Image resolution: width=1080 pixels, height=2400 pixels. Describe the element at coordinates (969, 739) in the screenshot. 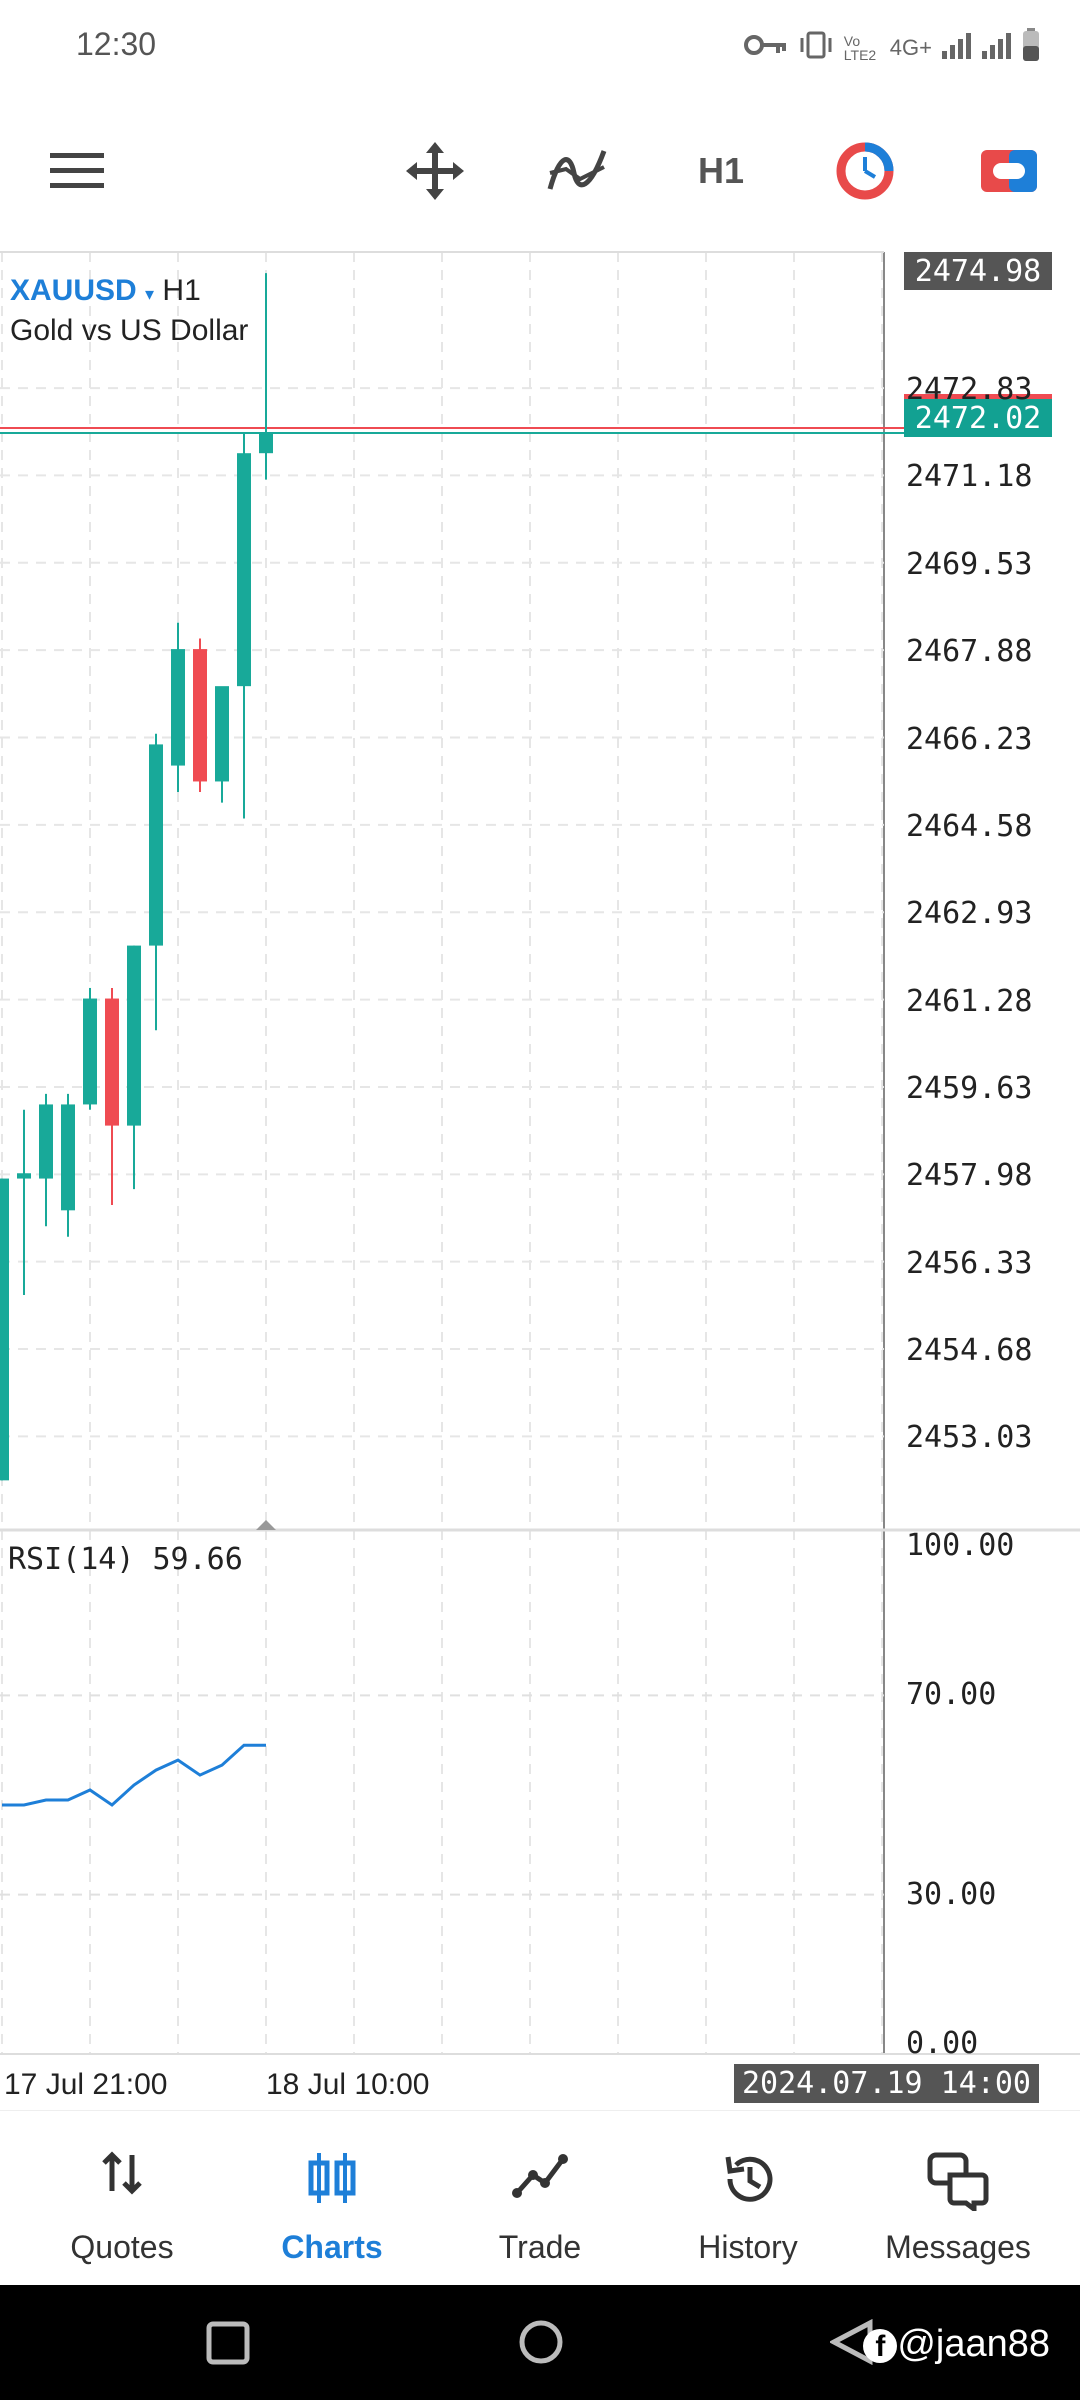

I see `price-label: 2466.23` at that location.